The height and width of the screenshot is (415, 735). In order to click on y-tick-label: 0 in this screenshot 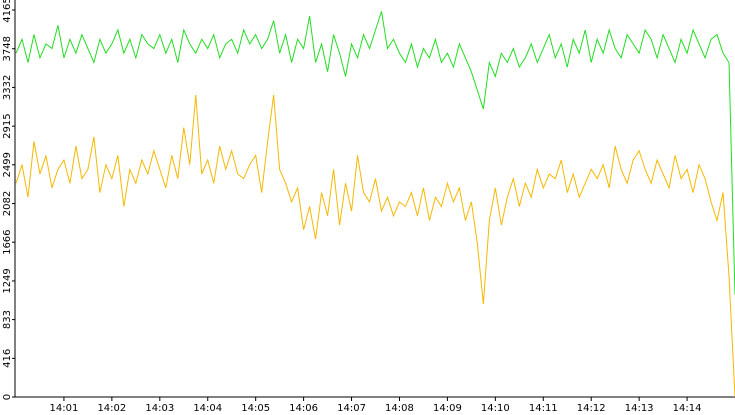, I will do `click(7, 397)`.